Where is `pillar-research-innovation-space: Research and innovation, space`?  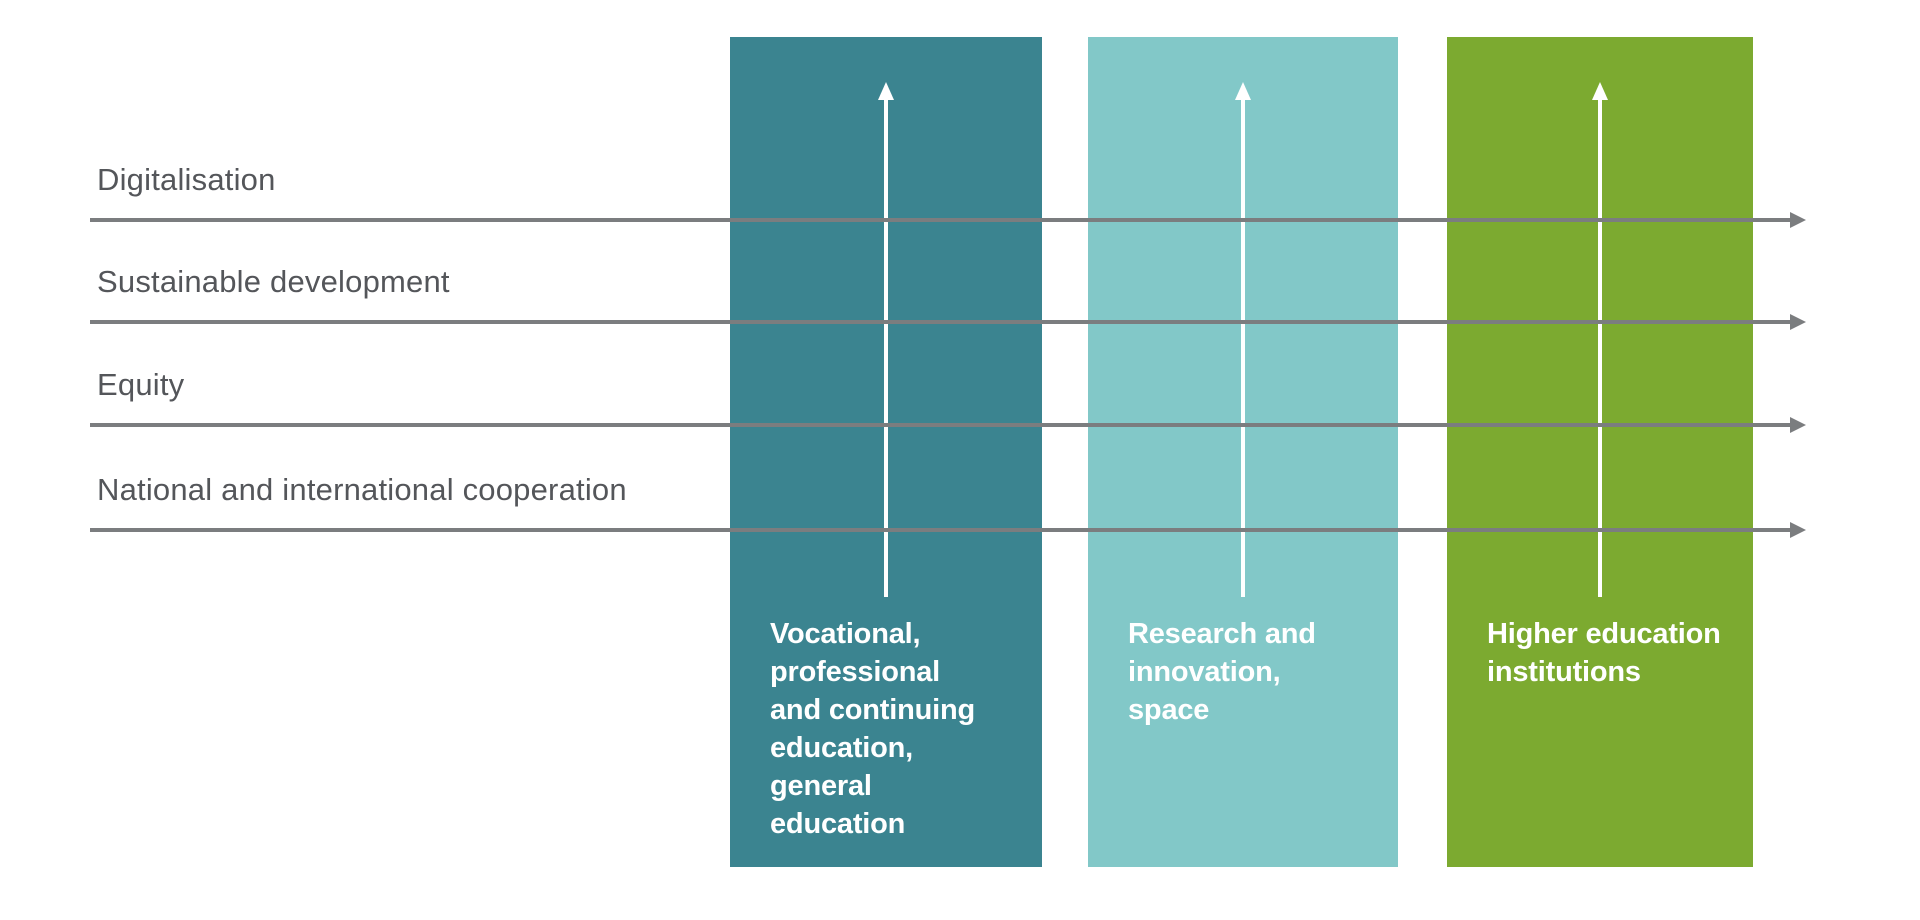 pillar-research-innovation-space: Research and innovation, space is located at coordinates (1243, 452).